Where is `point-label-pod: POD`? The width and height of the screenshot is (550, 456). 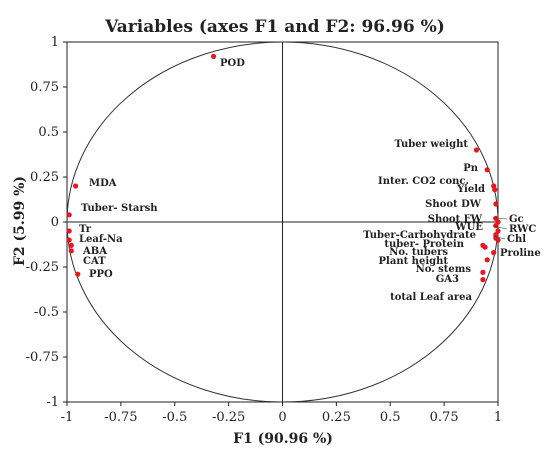 point-label-pod: POD is located at coordinates (232, 63).